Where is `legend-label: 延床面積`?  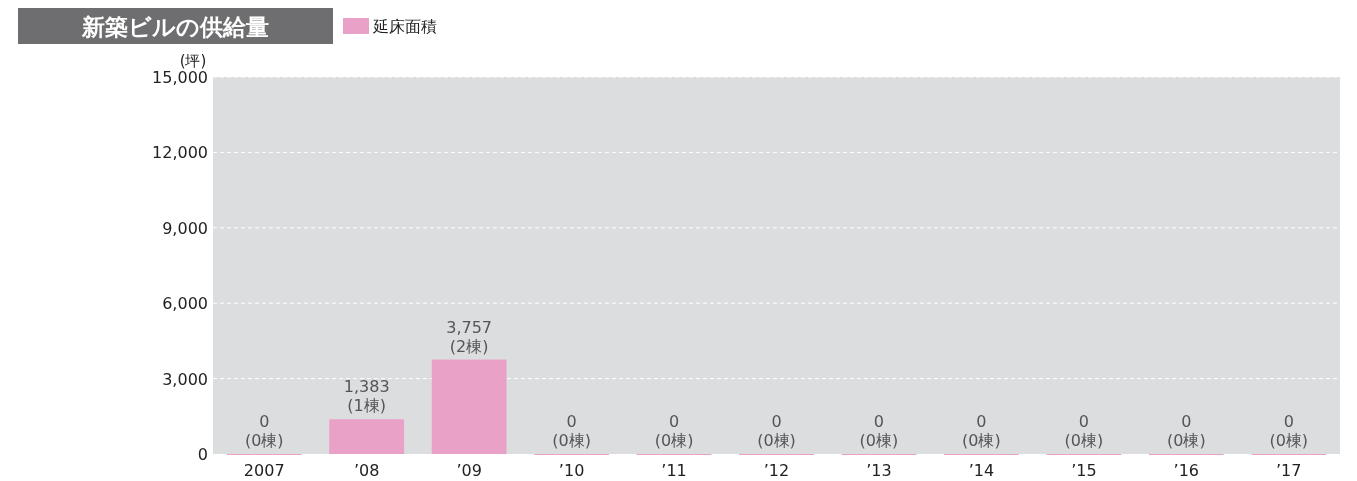
legend-label: 延床面積 is located at coordinates (404, 26).